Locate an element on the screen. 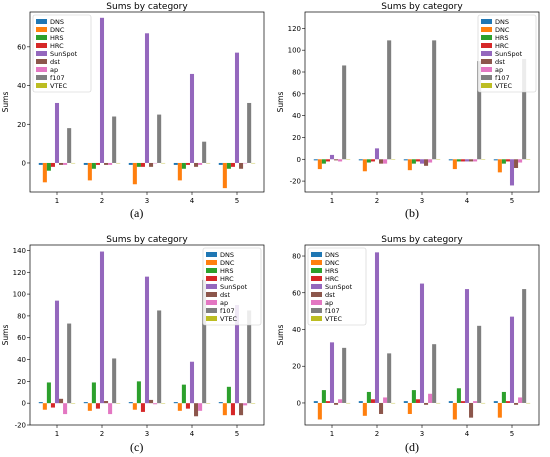  y-tick-label: 40 is located at coordinates (296, 330).